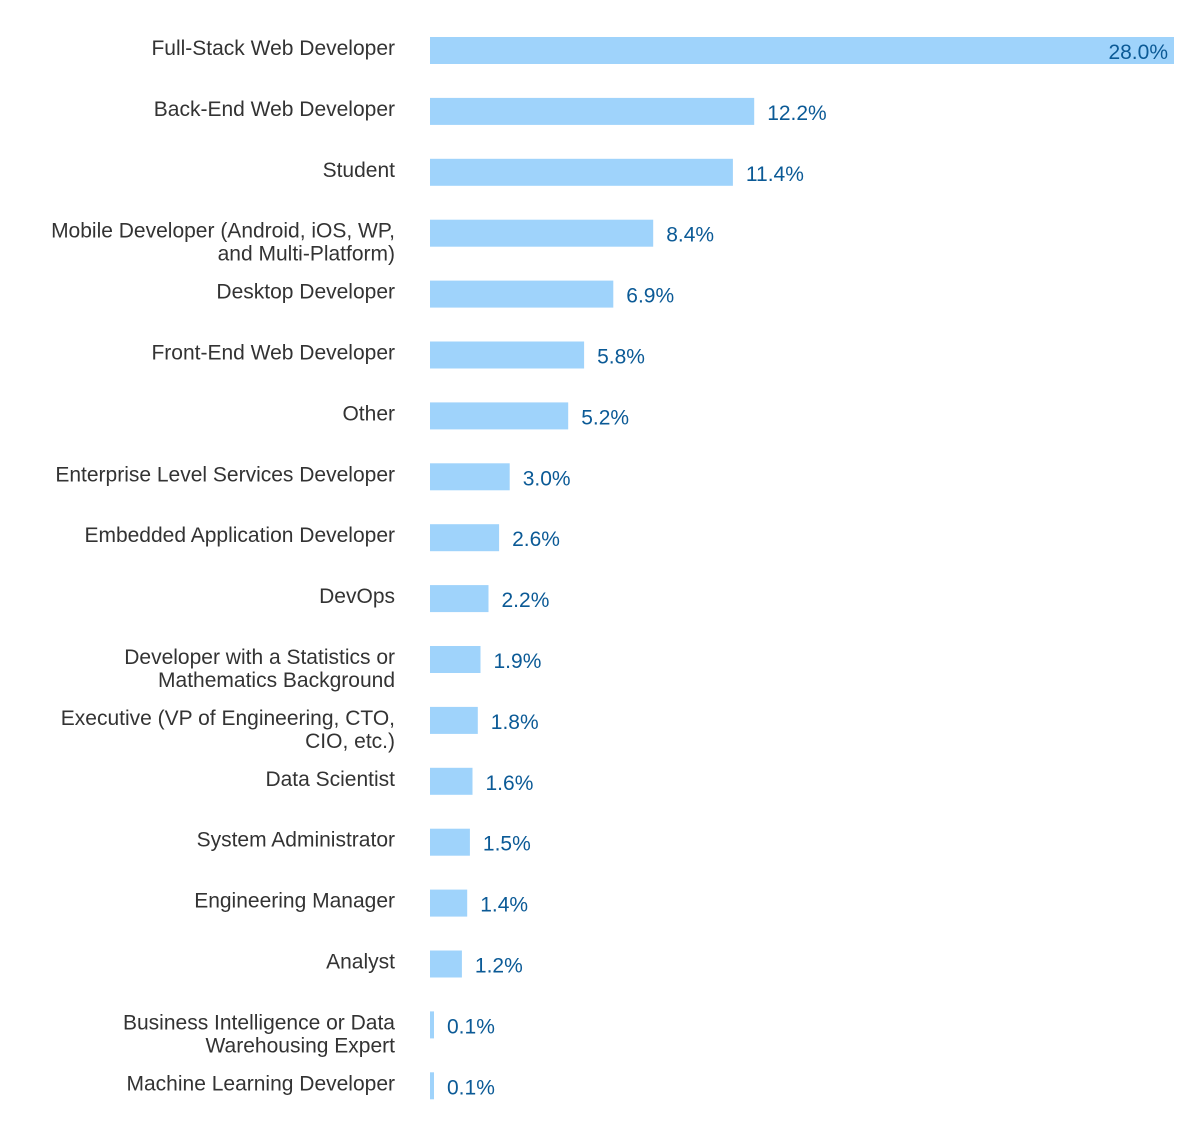  Describe the element at coordinates (471, 1026) in the screenshot. I see `value-label-business-intelligence-or-data-warehousing-expert: 0.1%` at that location.